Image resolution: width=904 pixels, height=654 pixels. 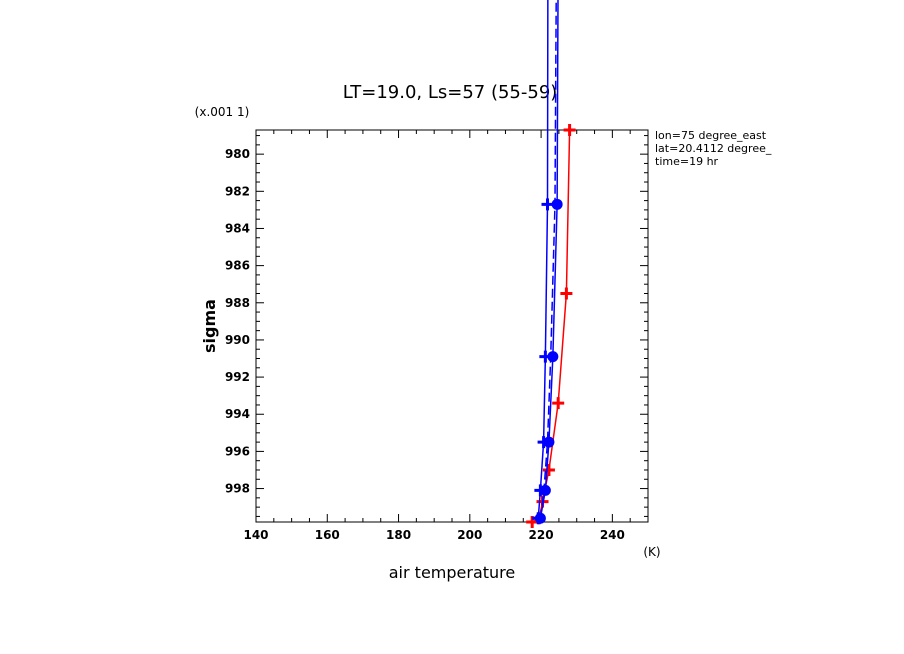 I want to click on y-tick-label: 984, so click(x=237, y=228).